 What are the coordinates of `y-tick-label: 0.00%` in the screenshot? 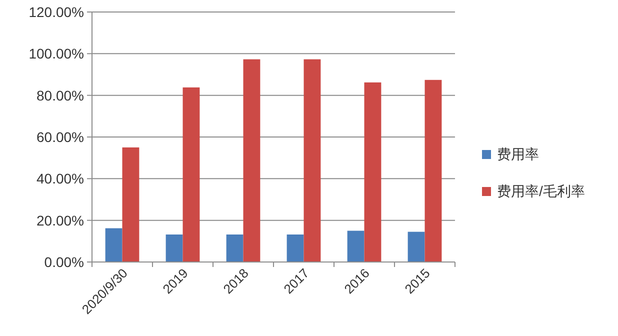 It's located at (64, 262).